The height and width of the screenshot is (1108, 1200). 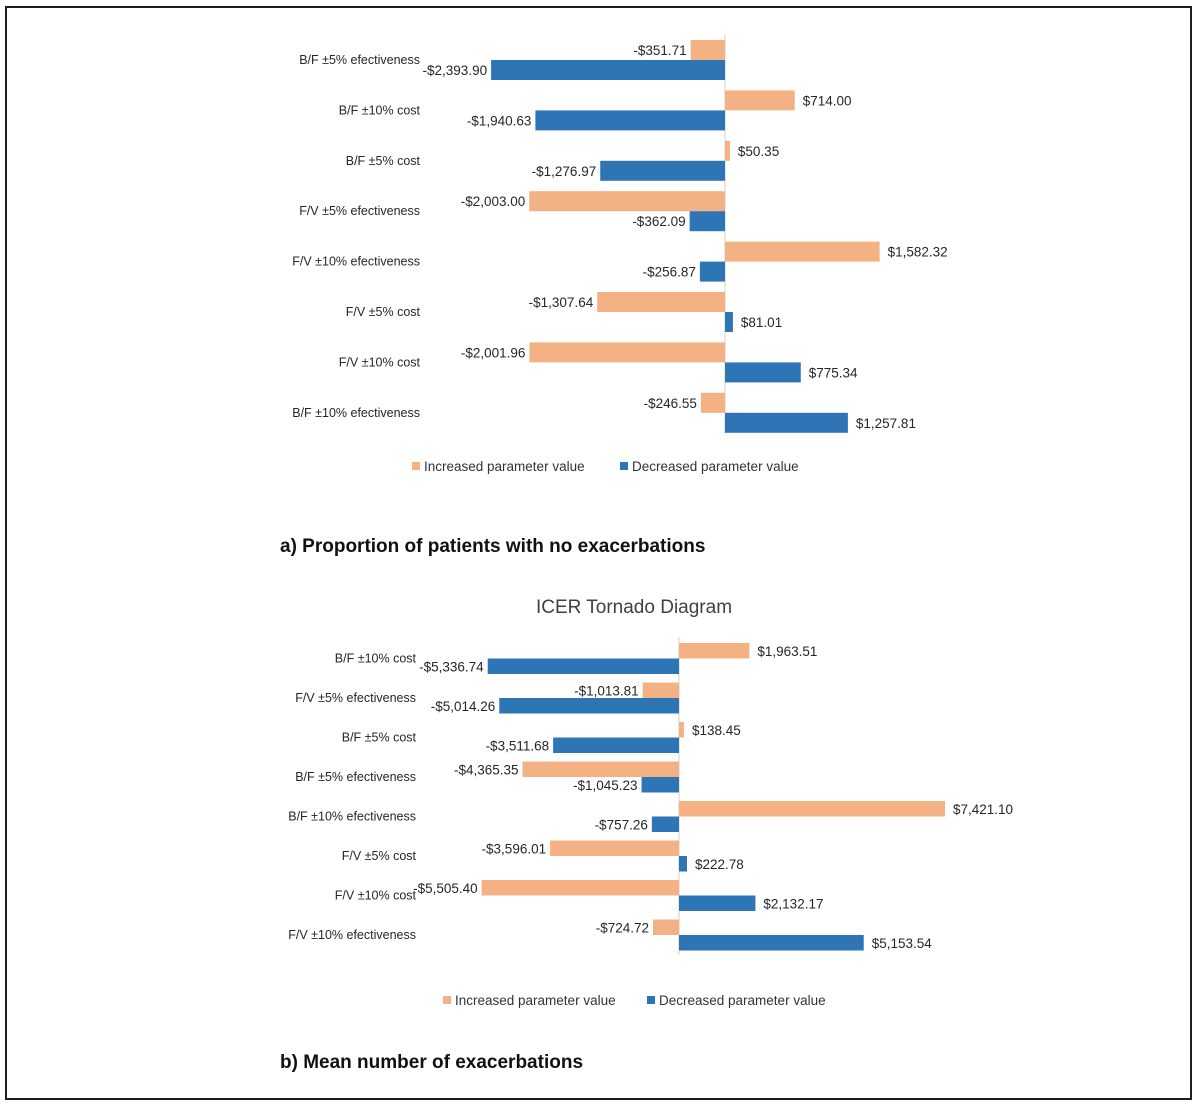 I want to click on chart1-data-label: $775.34, so click(x=833, y=372).